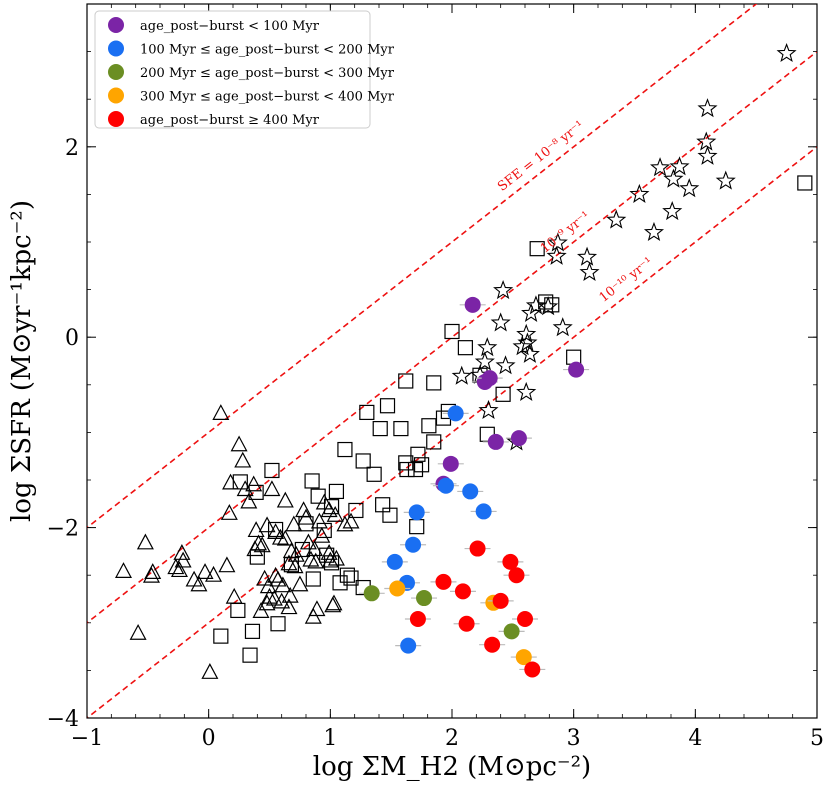  I want to click on y-tick-label: −2, so click(63, 529).